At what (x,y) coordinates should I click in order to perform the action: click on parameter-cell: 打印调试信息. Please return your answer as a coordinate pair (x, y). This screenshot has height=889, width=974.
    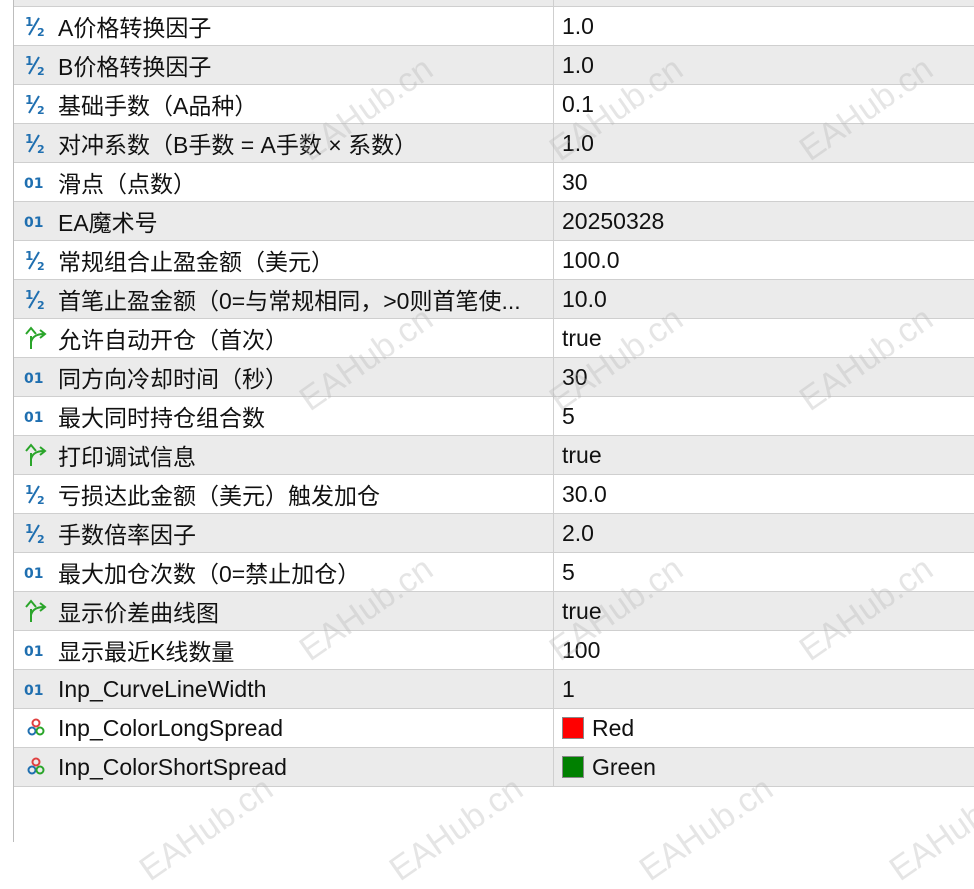
    Looking at the image, I should click on (284, 455).